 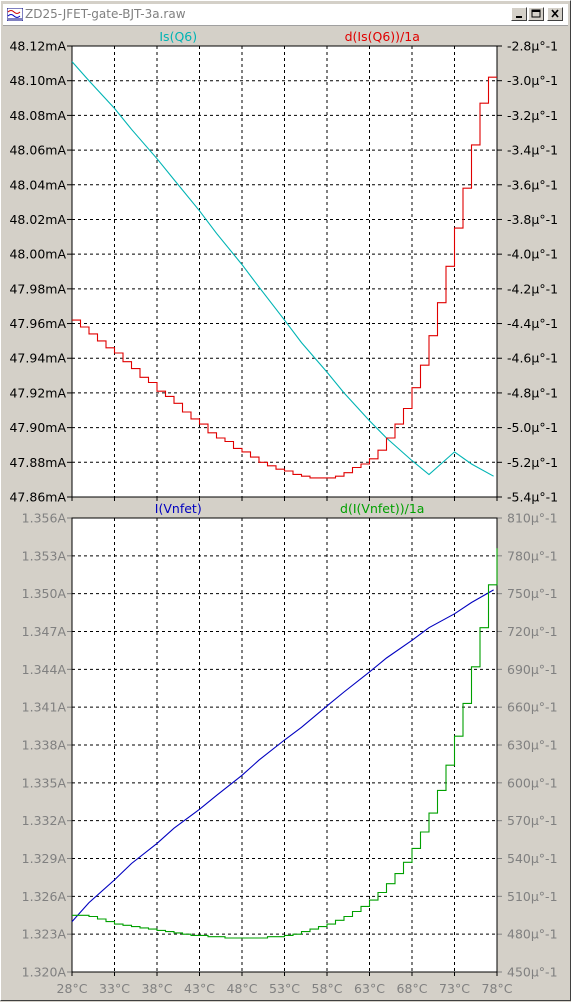 I want to click on maximize-button, so click(x=536, y=14).